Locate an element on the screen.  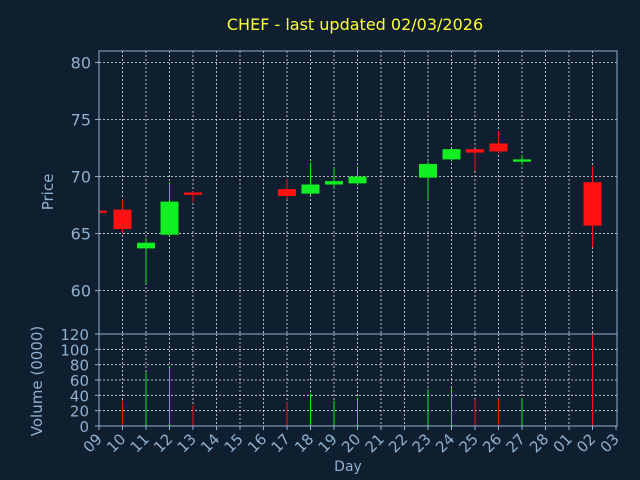
x-tick-label-27: 27 is located at coordinates (516, 443).